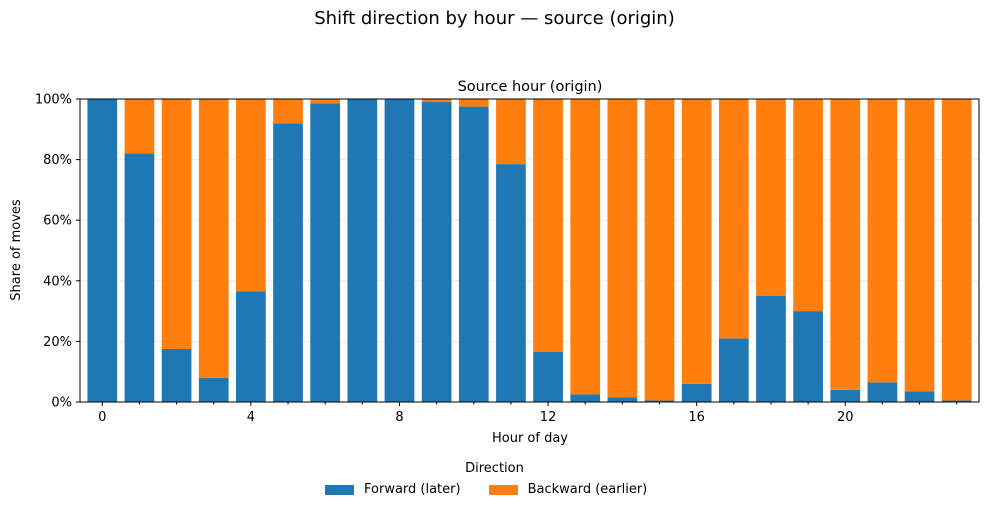 Image resolution: width=989 pixels, height=513 pixels. I want to click on y-axis-label: Share of moves, so click(16, 250).